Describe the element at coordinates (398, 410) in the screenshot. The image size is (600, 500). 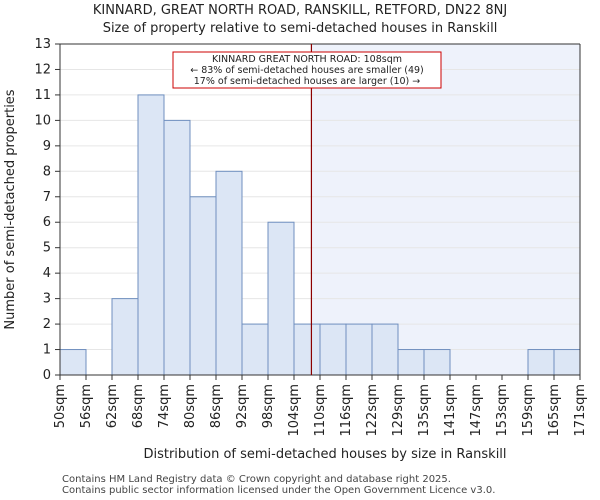
I see `x-tick-label-129sqm: 129sqm` at that location.